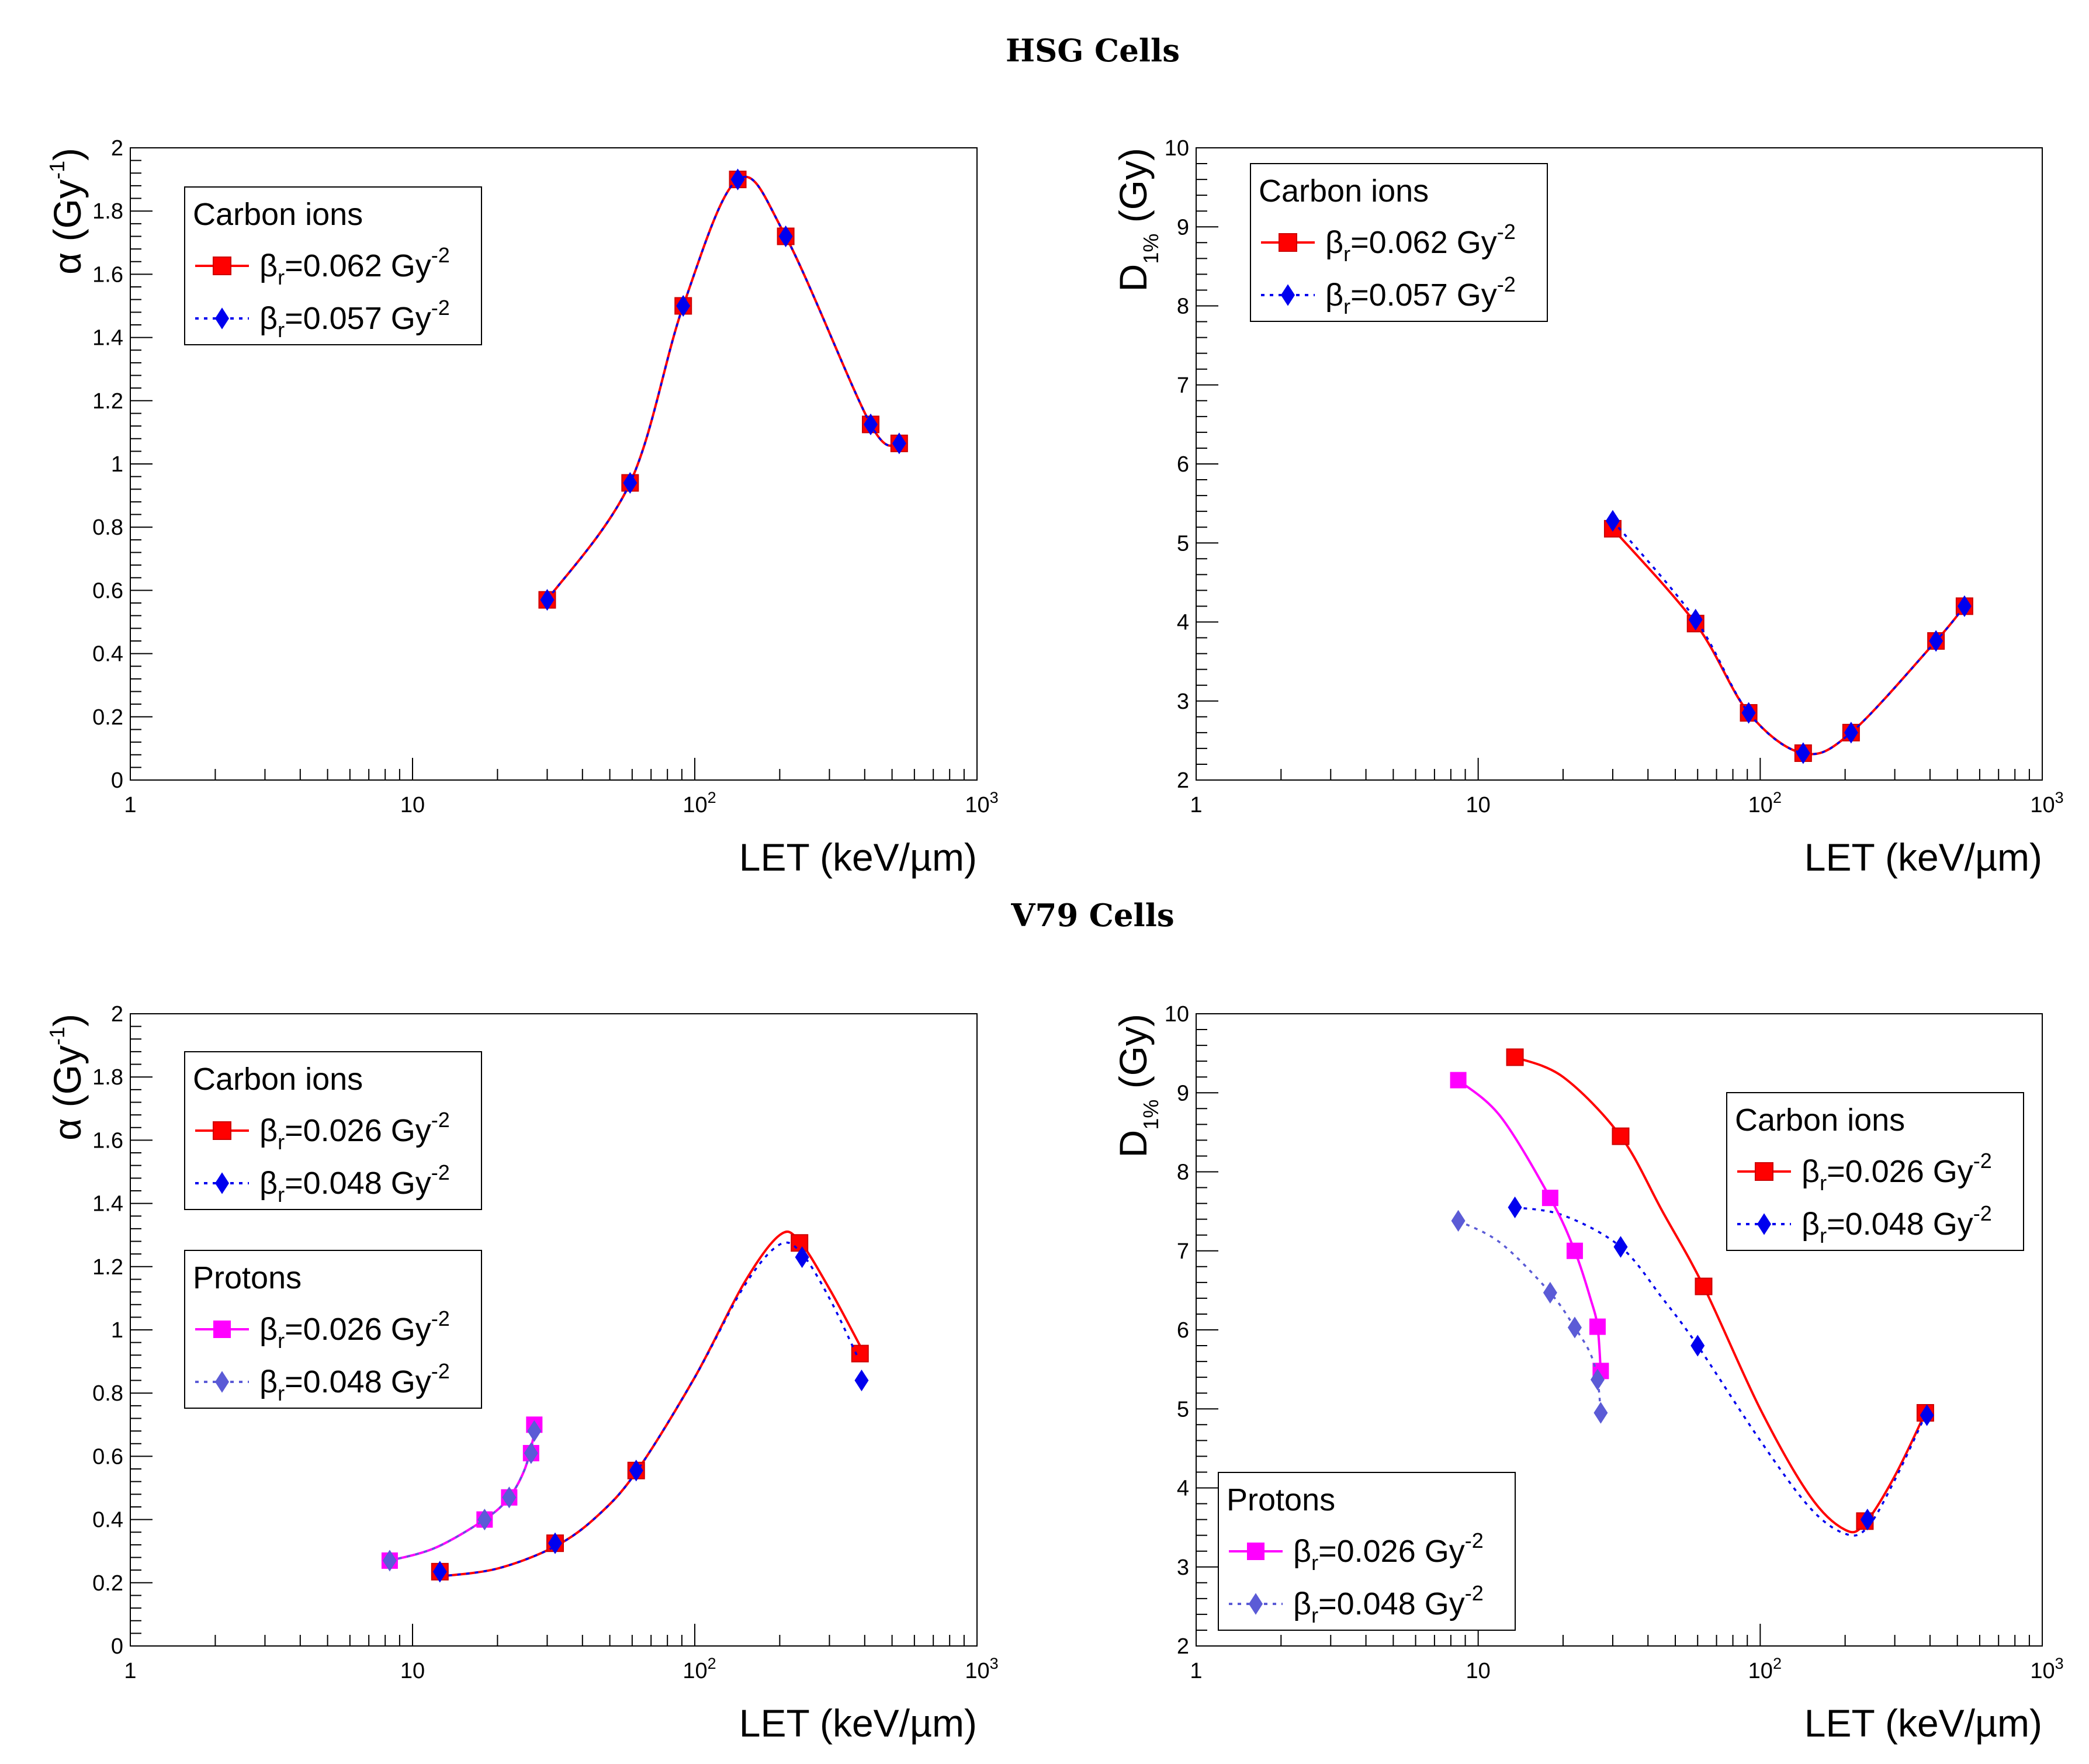  What do you see at coordinates (117, 1646) in the screenshot?
I see `y-tick-label: 0` at bounding box center [117, 1646].